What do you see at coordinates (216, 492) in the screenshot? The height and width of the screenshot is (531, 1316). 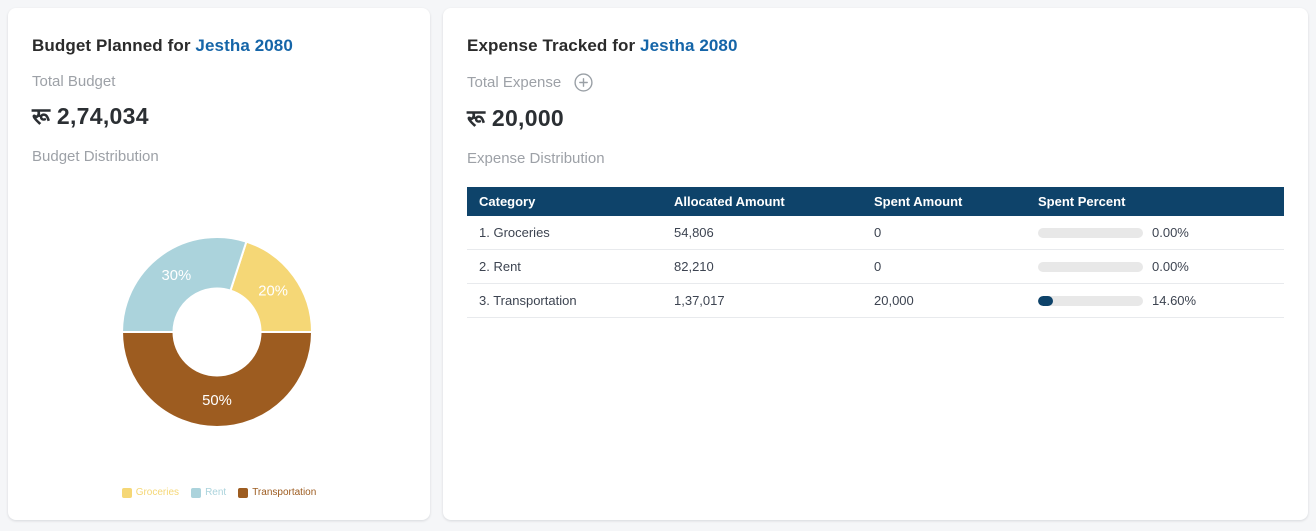 I see `legend-label: Rent` at bounding box center [216, 492].